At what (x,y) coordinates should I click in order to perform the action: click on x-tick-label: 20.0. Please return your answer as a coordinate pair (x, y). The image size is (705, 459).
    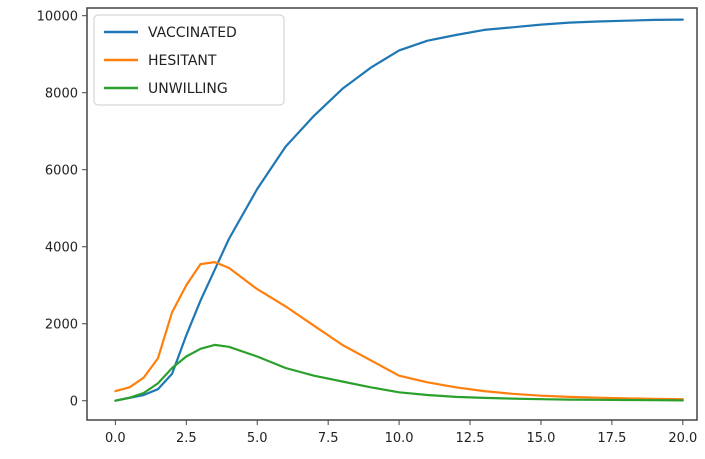
    Looking at the image, I should click on (682, 438).